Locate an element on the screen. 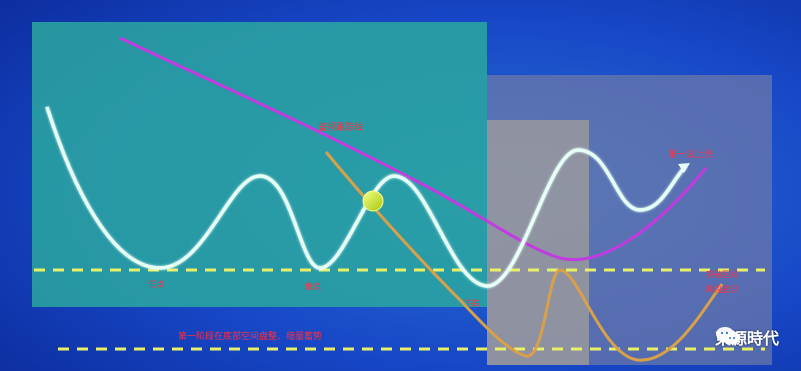 The image size is (801, 371). watermark: 東源時代 is located at coordinates (747, 337).